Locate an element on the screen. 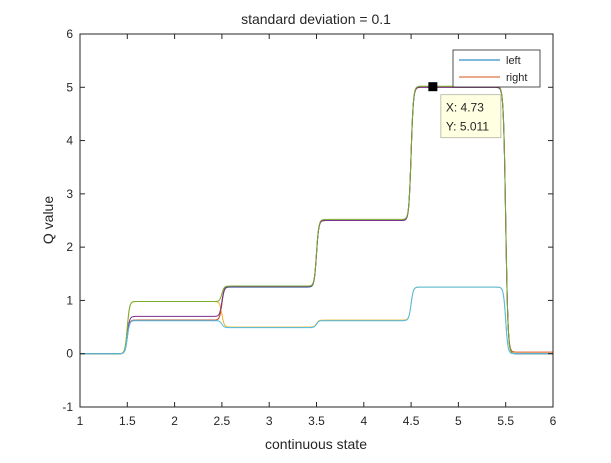 This screenshot has width=611, height=463. datatip: X: 4.73 Y: 5.011 is located at coordinates (465, 110).